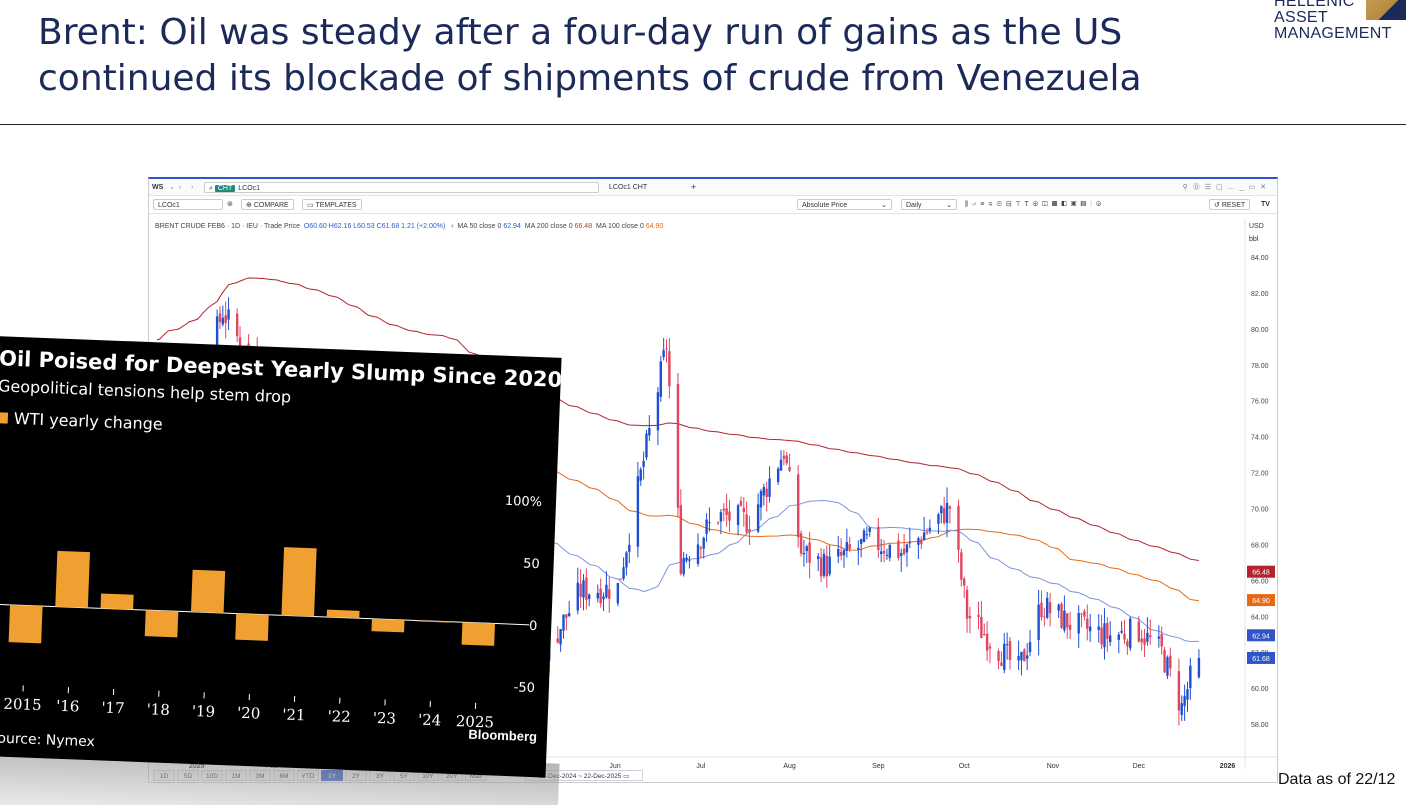 This screenshot has height=805, width=1406. What do you see at coordinates (914, 205) in the screenshot?
I see `interval-value: Daily` at bounding box center [914, 205].